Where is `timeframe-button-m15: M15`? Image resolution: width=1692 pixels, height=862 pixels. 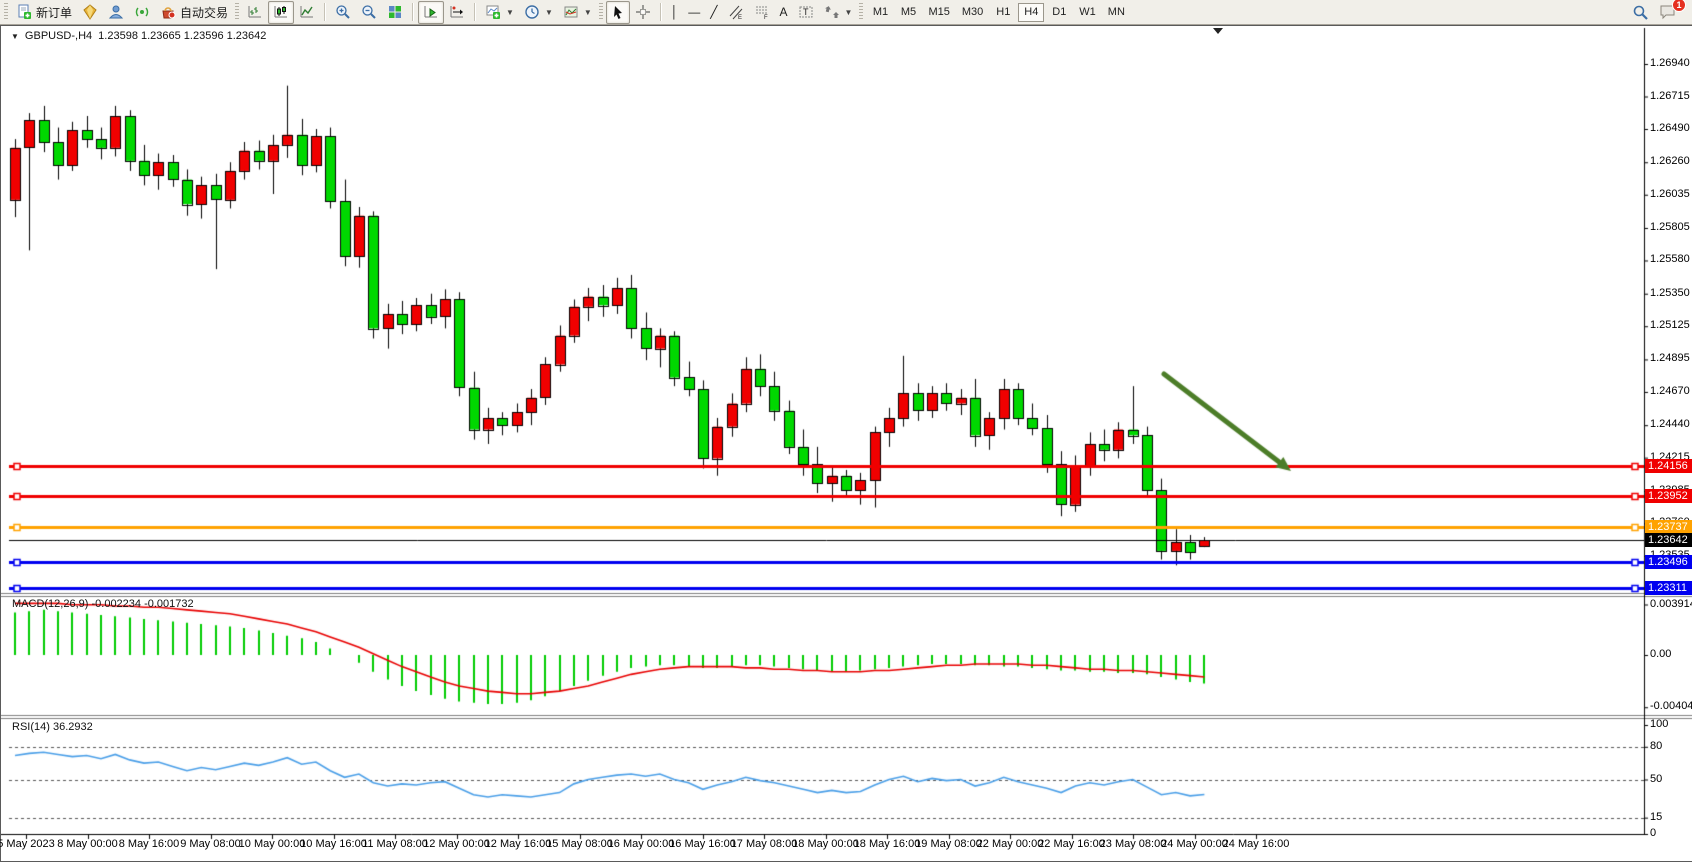
timeframe-button-m15: M15 is located at coordinates (938, 12).